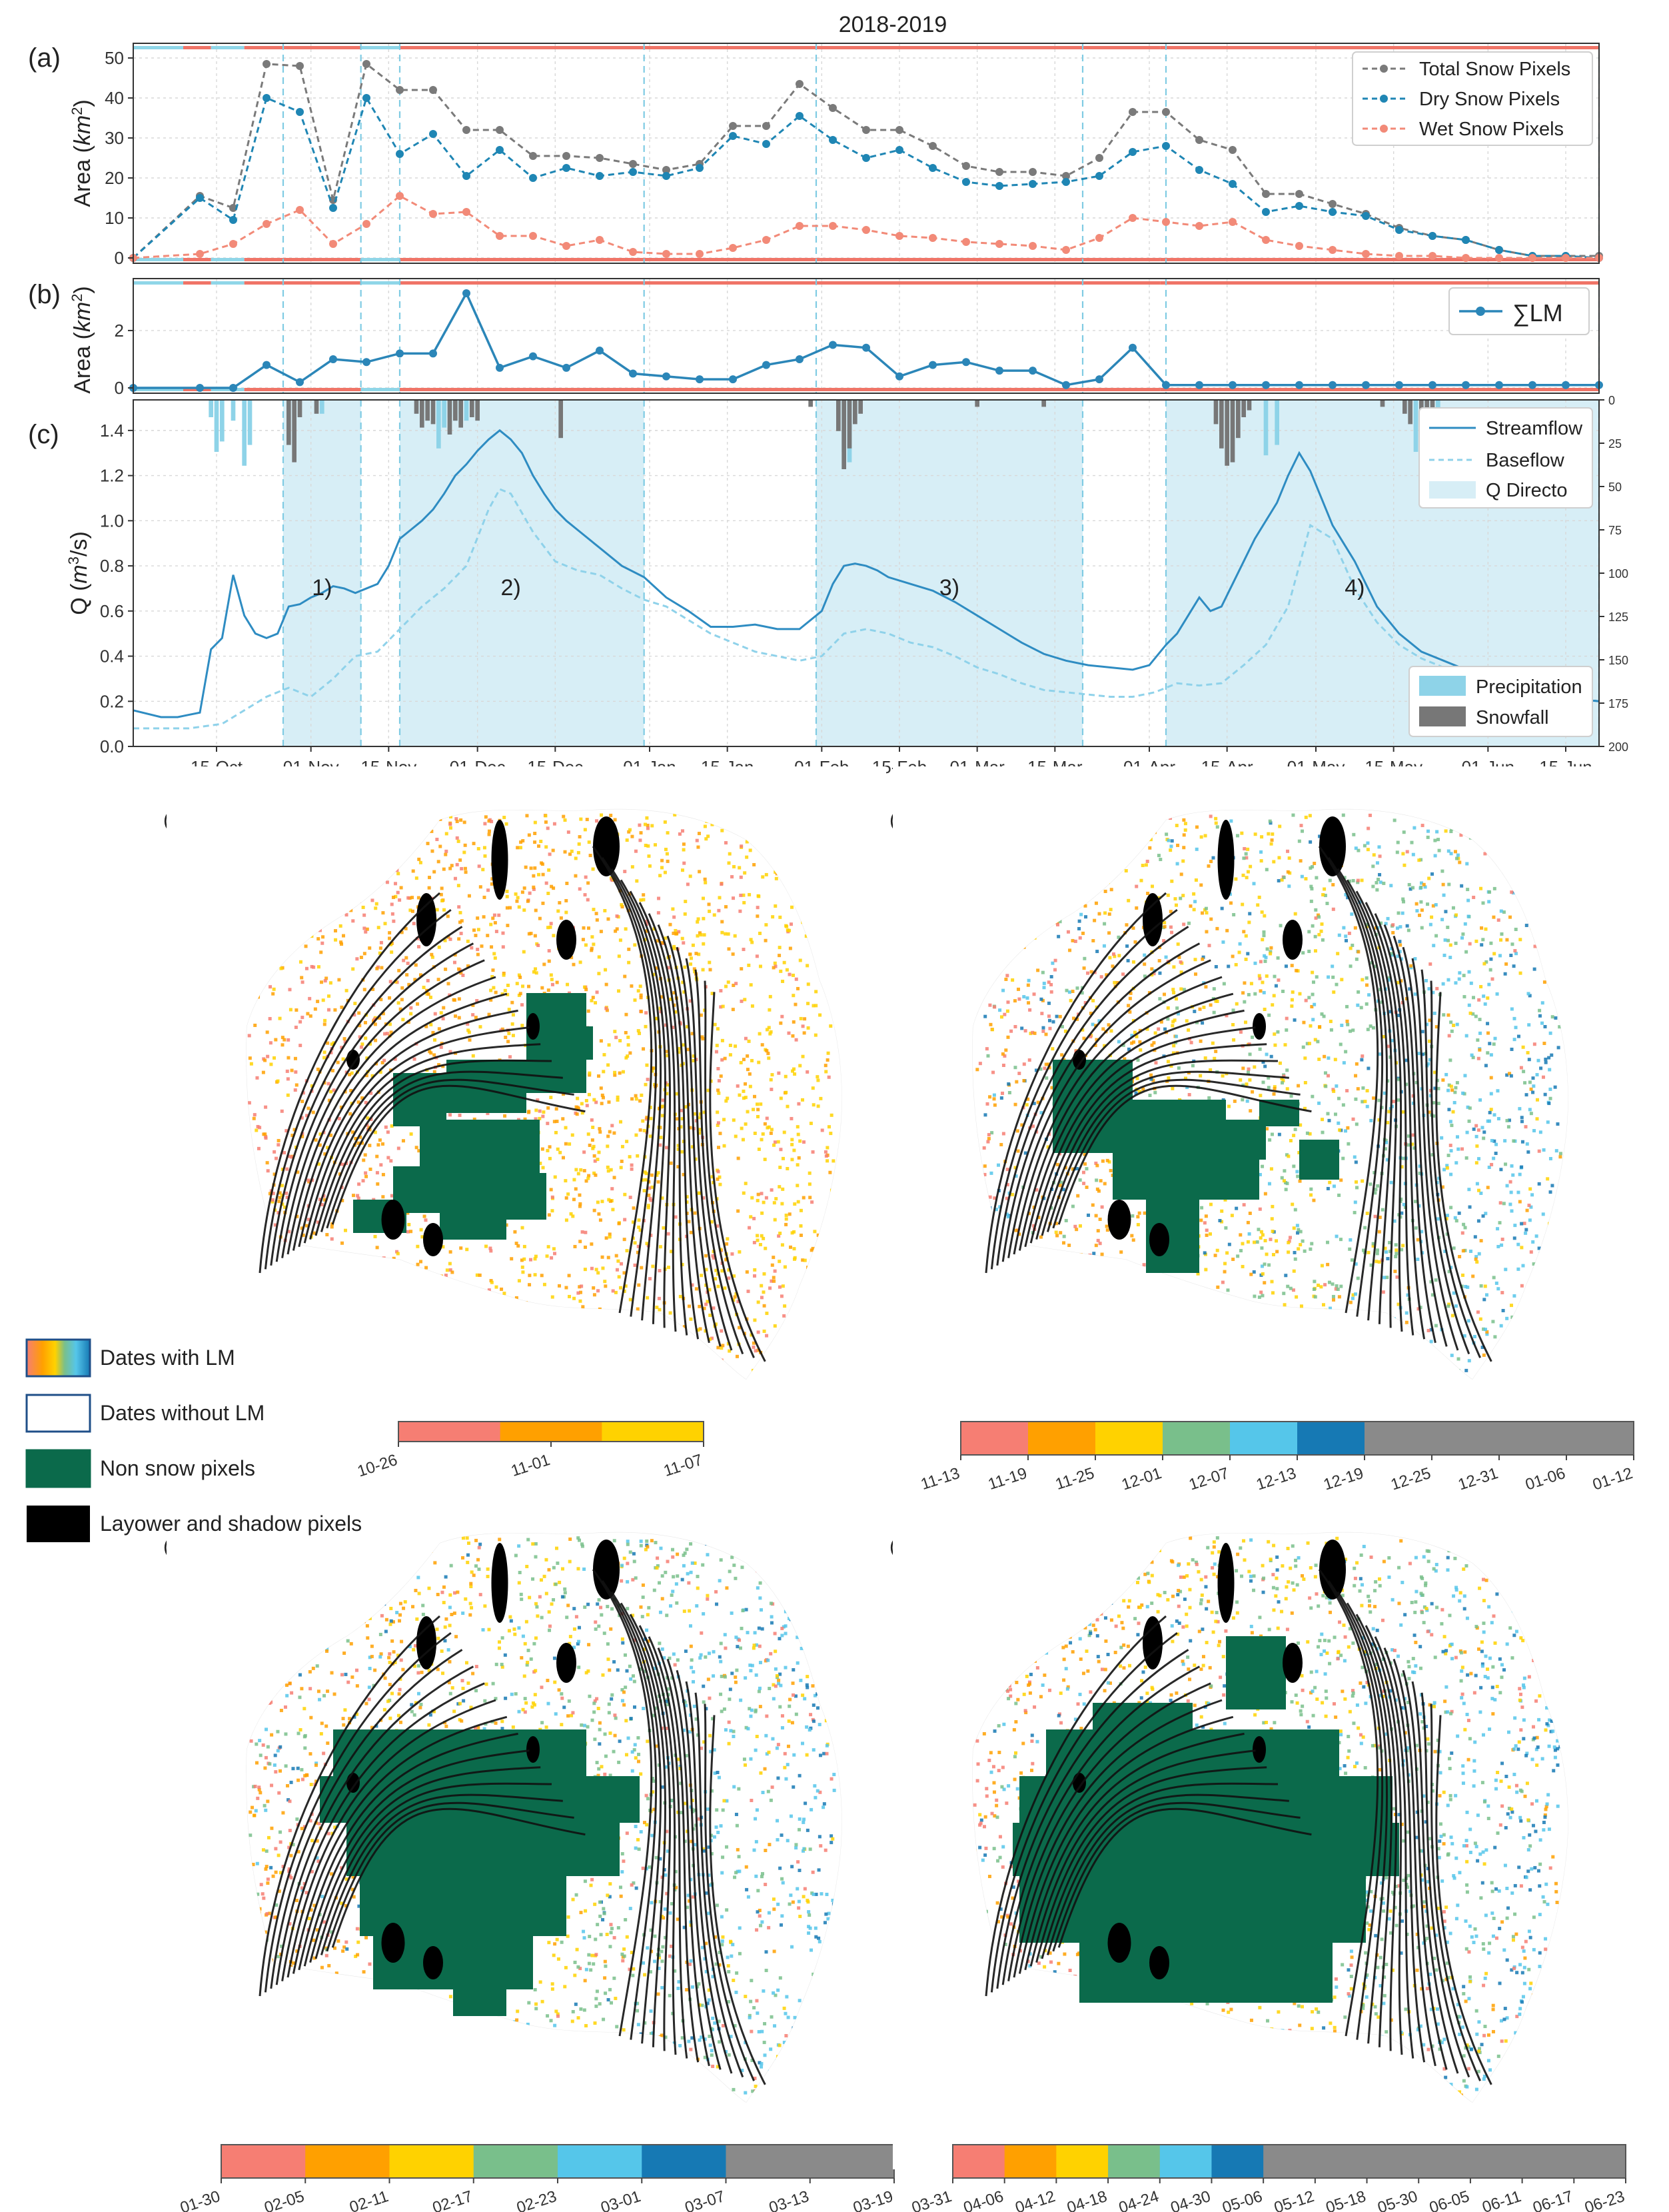  Describe the element at coordinates (526, 1197) in the screenshot. I see `non-snow-block` at that location.